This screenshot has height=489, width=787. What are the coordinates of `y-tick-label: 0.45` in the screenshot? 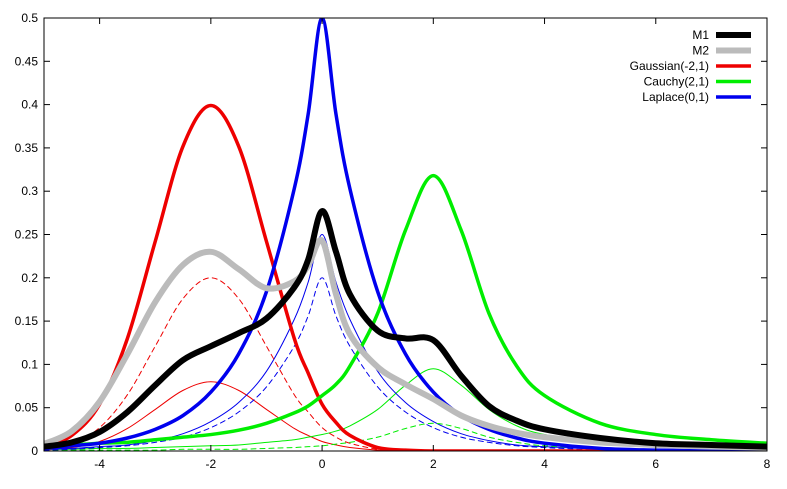 It's located at (27, 61).